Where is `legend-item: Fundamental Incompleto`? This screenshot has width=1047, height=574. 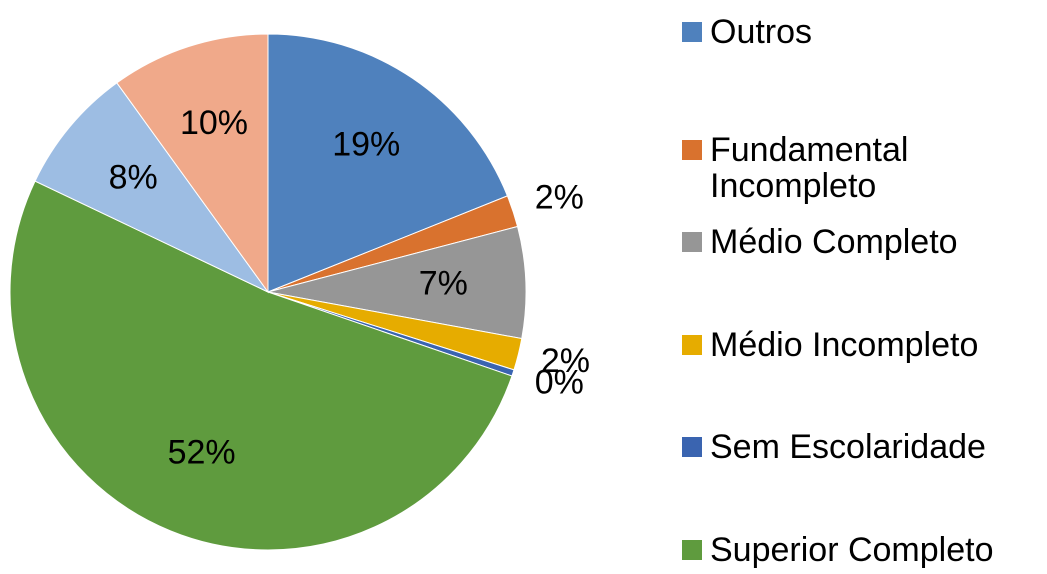
legend-item: Fundamental Incompleto is located at coordinates (857, 168).